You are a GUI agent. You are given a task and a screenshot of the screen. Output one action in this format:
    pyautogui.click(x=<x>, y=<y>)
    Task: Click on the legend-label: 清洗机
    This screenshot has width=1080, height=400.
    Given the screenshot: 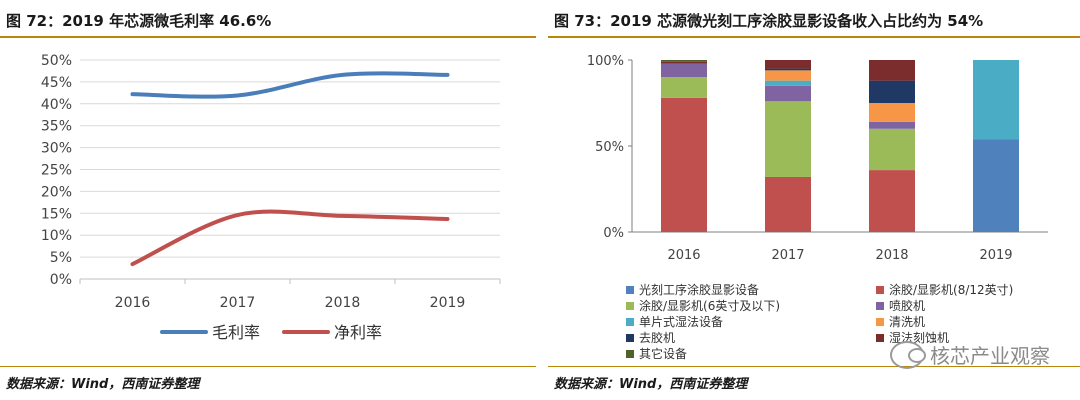 What is the action you would take?
    pyautogui.click(x=907, y=322)
    